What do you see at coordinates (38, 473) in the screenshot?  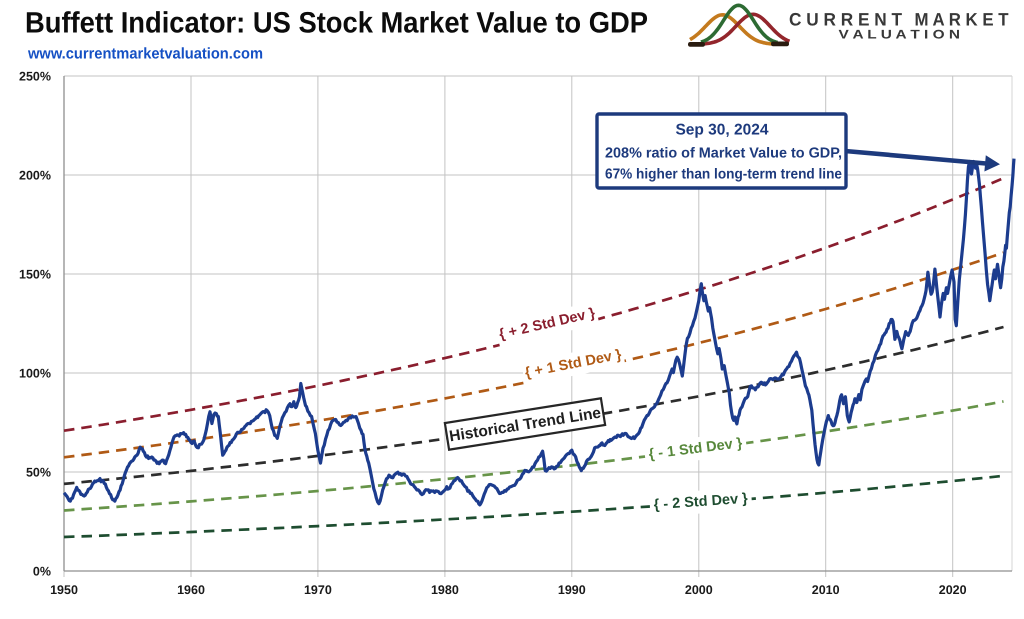 I see `svg-text: 50%` at bounding box center [38, 473].